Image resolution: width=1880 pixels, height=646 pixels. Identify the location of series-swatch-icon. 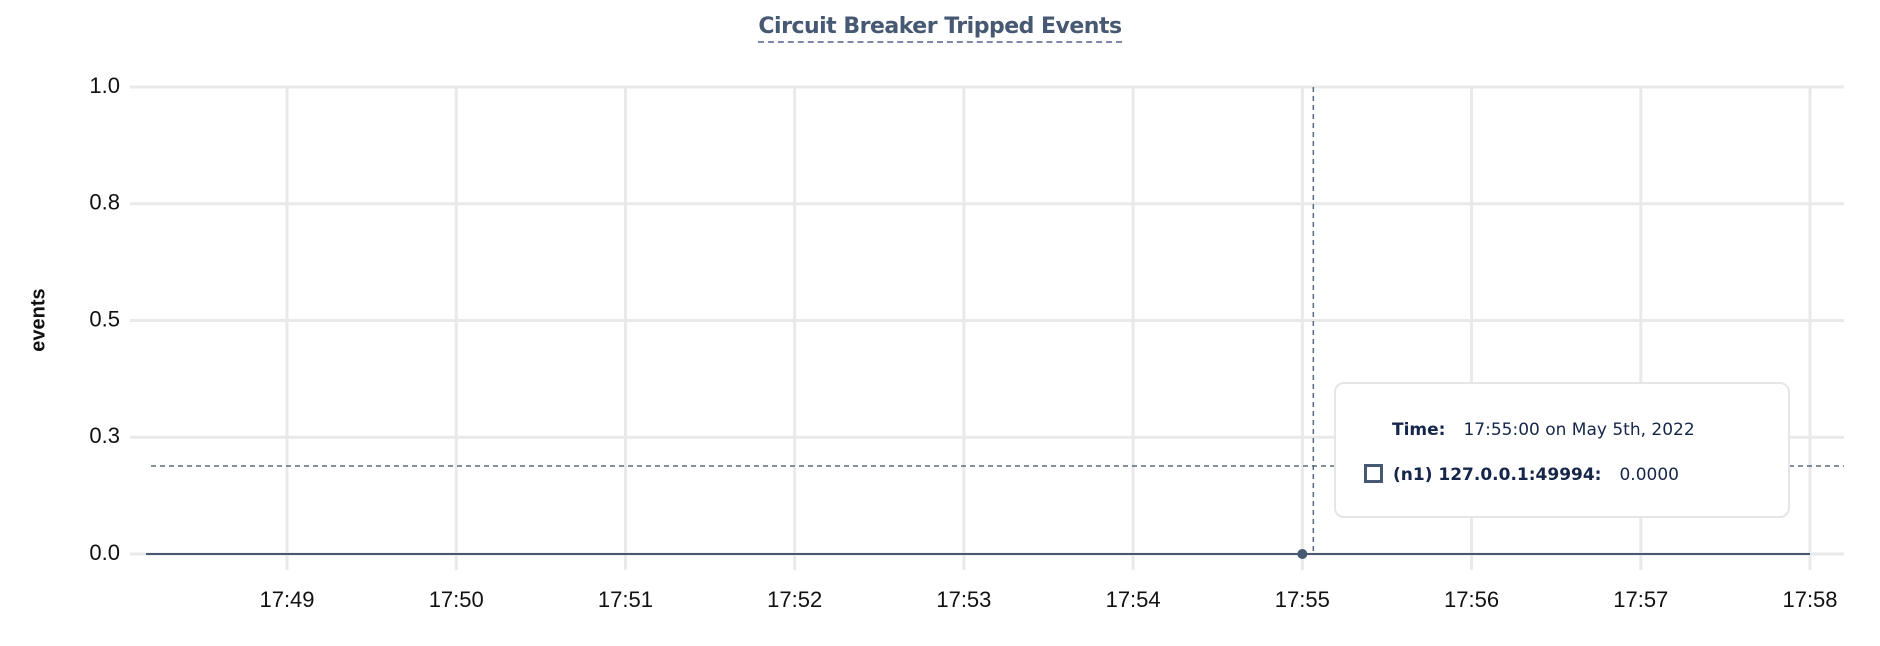
(1373, 473).